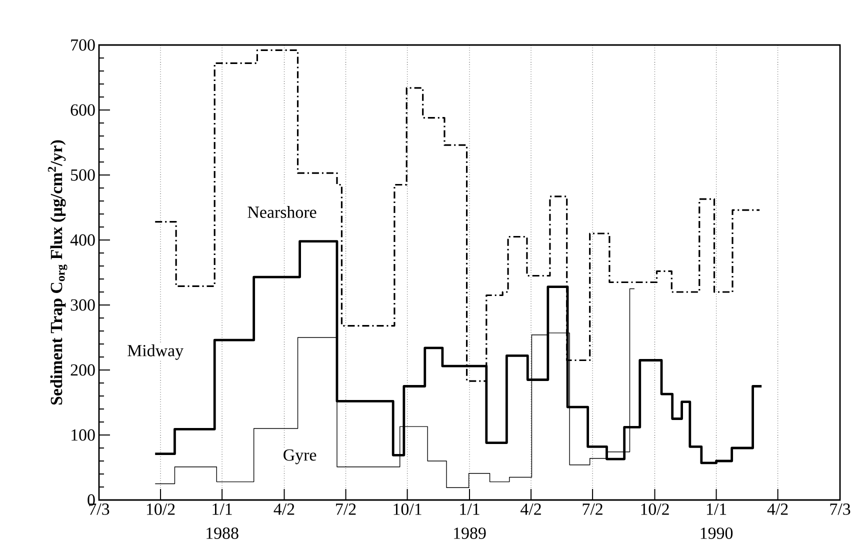  What do you see at coordinates (82, 305) in the screenshot?
I see `y-tick-label: 300` at bounding box center [82, 305].